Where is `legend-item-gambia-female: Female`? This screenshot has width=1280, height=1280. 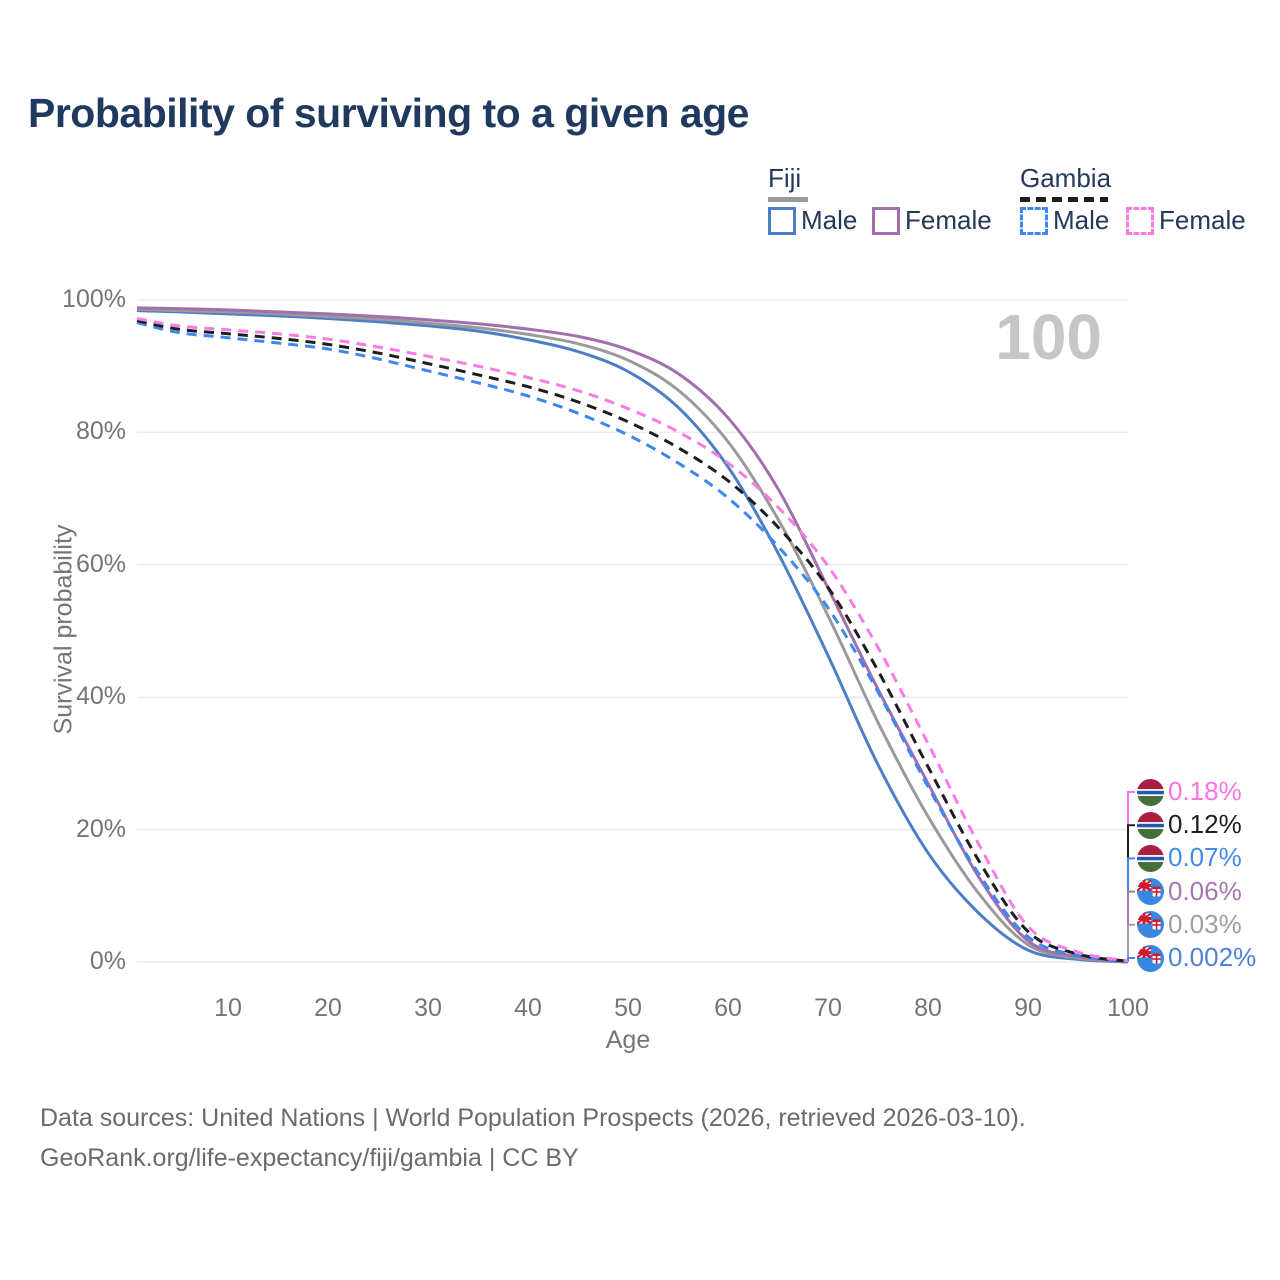 legend-item-gambia-female: Female is located at coordinates (1186, 220).